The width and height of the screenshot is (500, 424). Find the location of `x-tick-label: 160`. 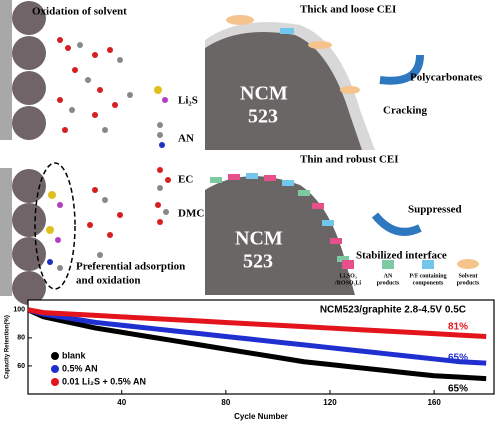

x-tick-label: 160 is located at coordinates (434, 402).